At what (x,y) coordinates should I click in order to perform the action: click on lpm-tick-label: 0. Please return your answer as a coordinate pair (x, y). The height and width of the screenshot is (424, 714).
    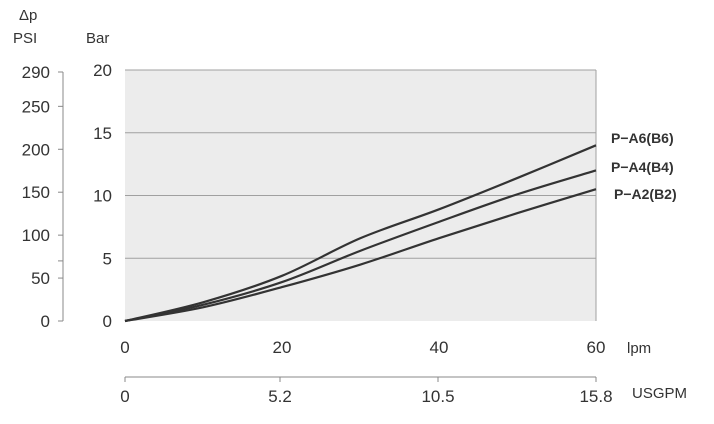
    Looking at the image, I should click on (124, 347).